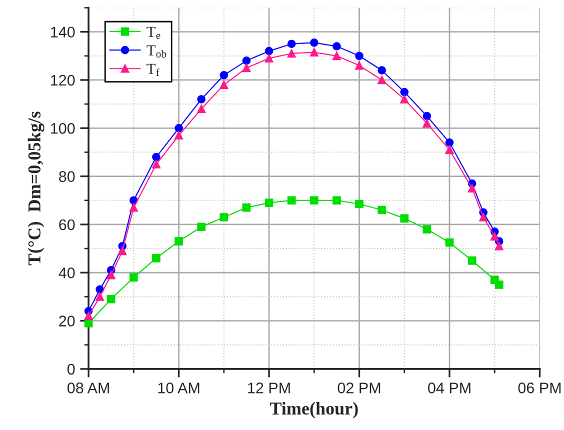 The height and width of the screenshot is (430, 564). I want to click on y-axis-title: T(°C) Dm=0,05kg/s, so click(36, 189).